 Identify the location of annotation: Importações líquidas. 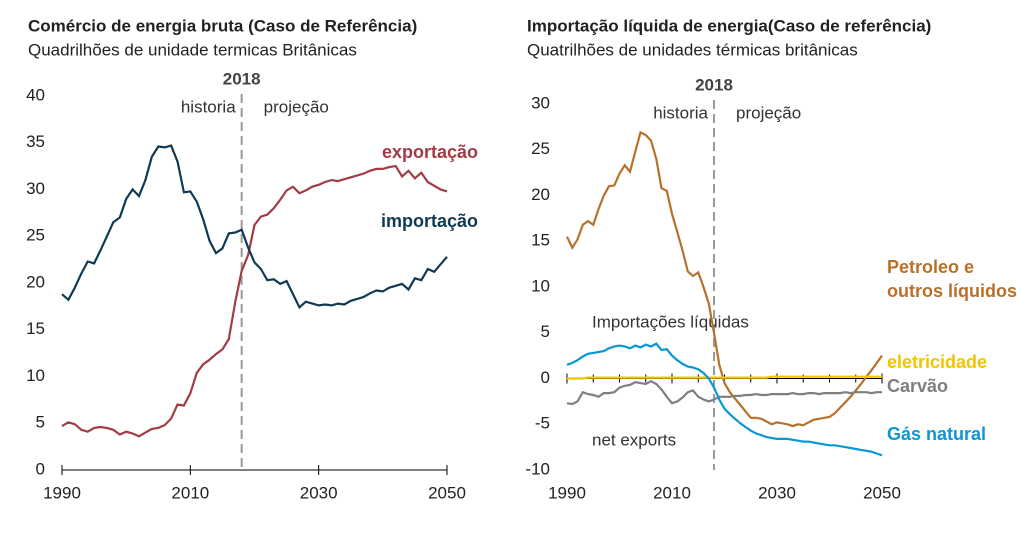
(670, 321).